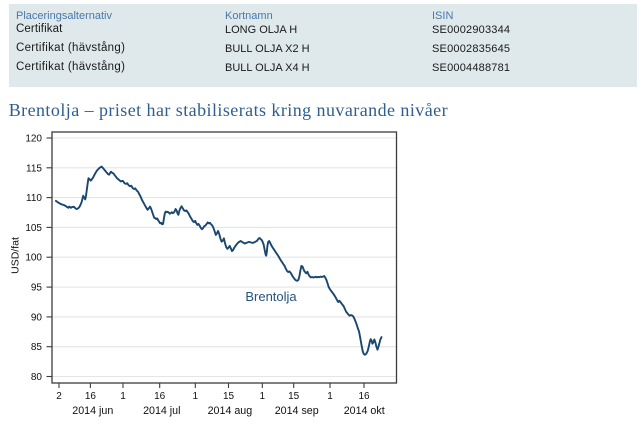 This screenshot has height=433, width=641. What do you see at coordinates (271, 296) in the screenshot?
I see `svg-text: Brentolja` at bounding box center [271, 296].